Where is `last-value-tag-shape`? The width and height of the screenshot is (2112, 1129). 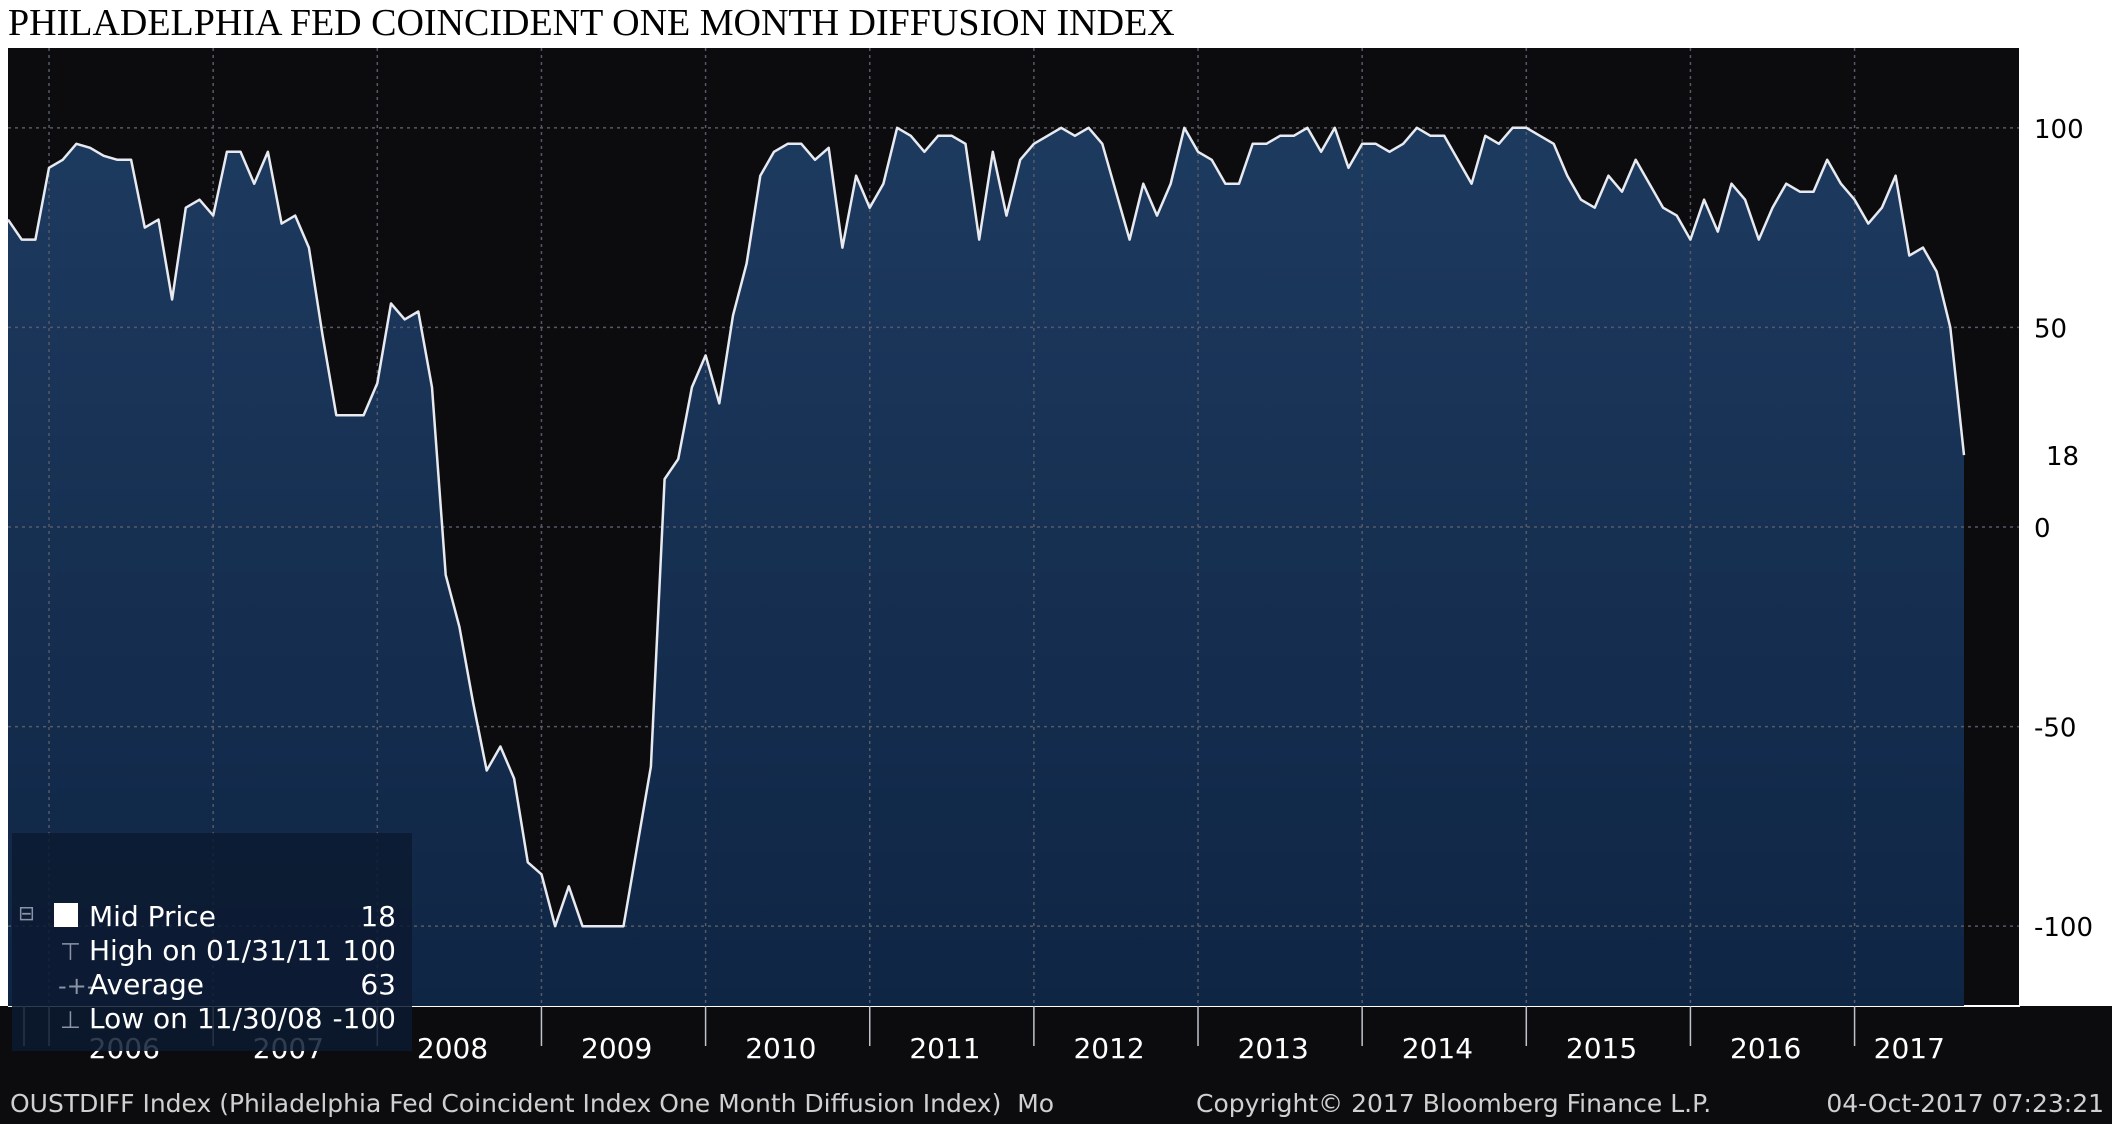
last-value-tag-shape is located at coordinates (2065, 455).